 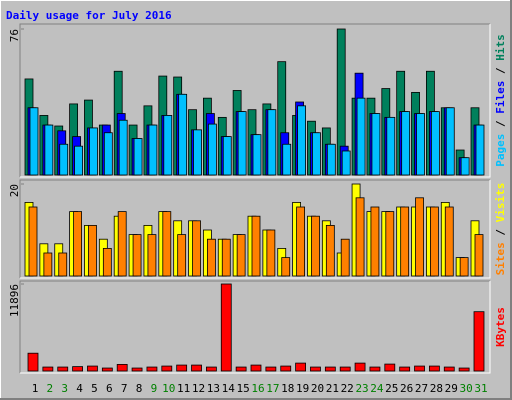 I want to click on legend-entry: KBytes, so click(x=500, y=327).